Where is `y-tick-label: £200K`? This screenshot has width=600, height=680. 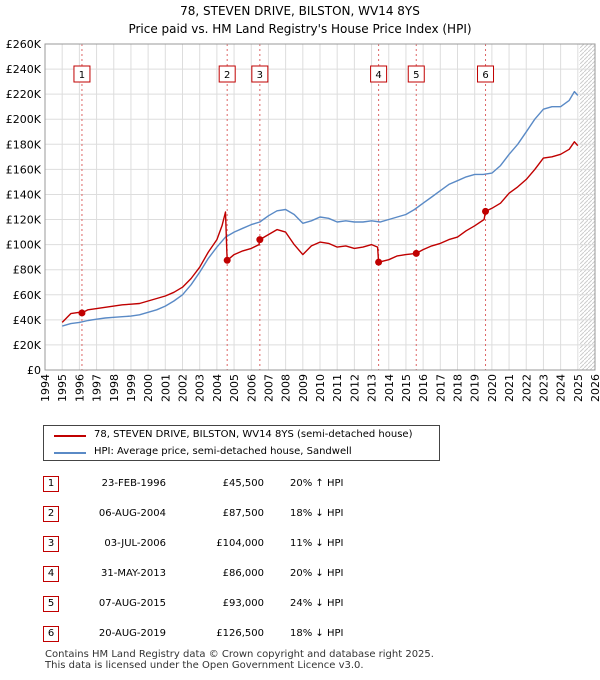
y-tick-label: £200K is located at coordinates (24, 119).